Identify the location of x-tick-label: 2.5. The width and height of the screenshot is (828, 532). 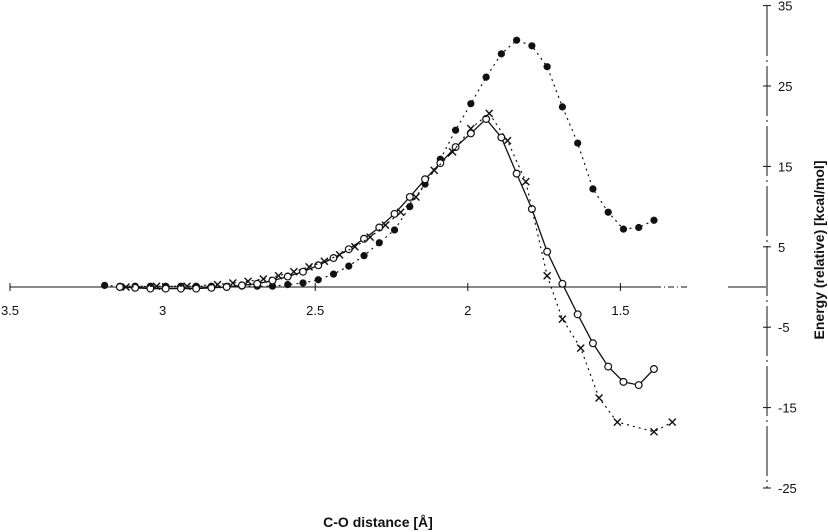
(315, 310).